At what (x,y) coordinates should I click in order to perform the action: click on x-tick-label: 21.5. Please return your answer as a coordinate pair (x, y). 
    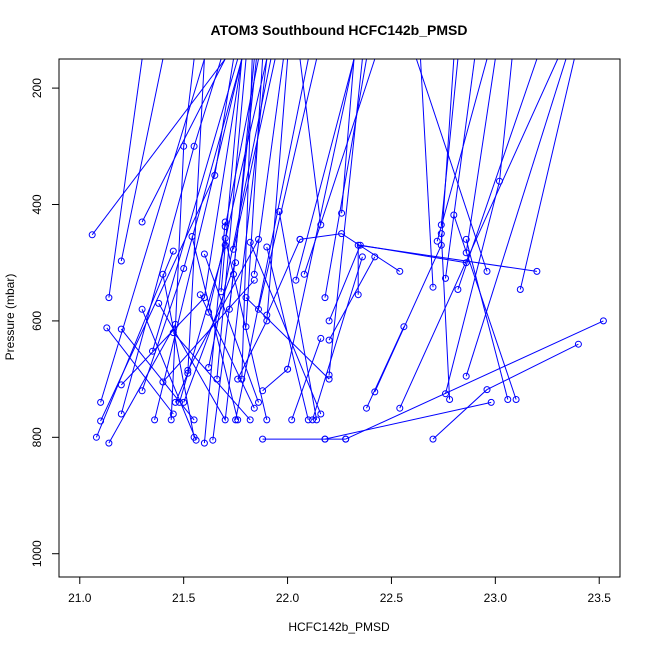
    Looking at the image, I should click on (184, 598).